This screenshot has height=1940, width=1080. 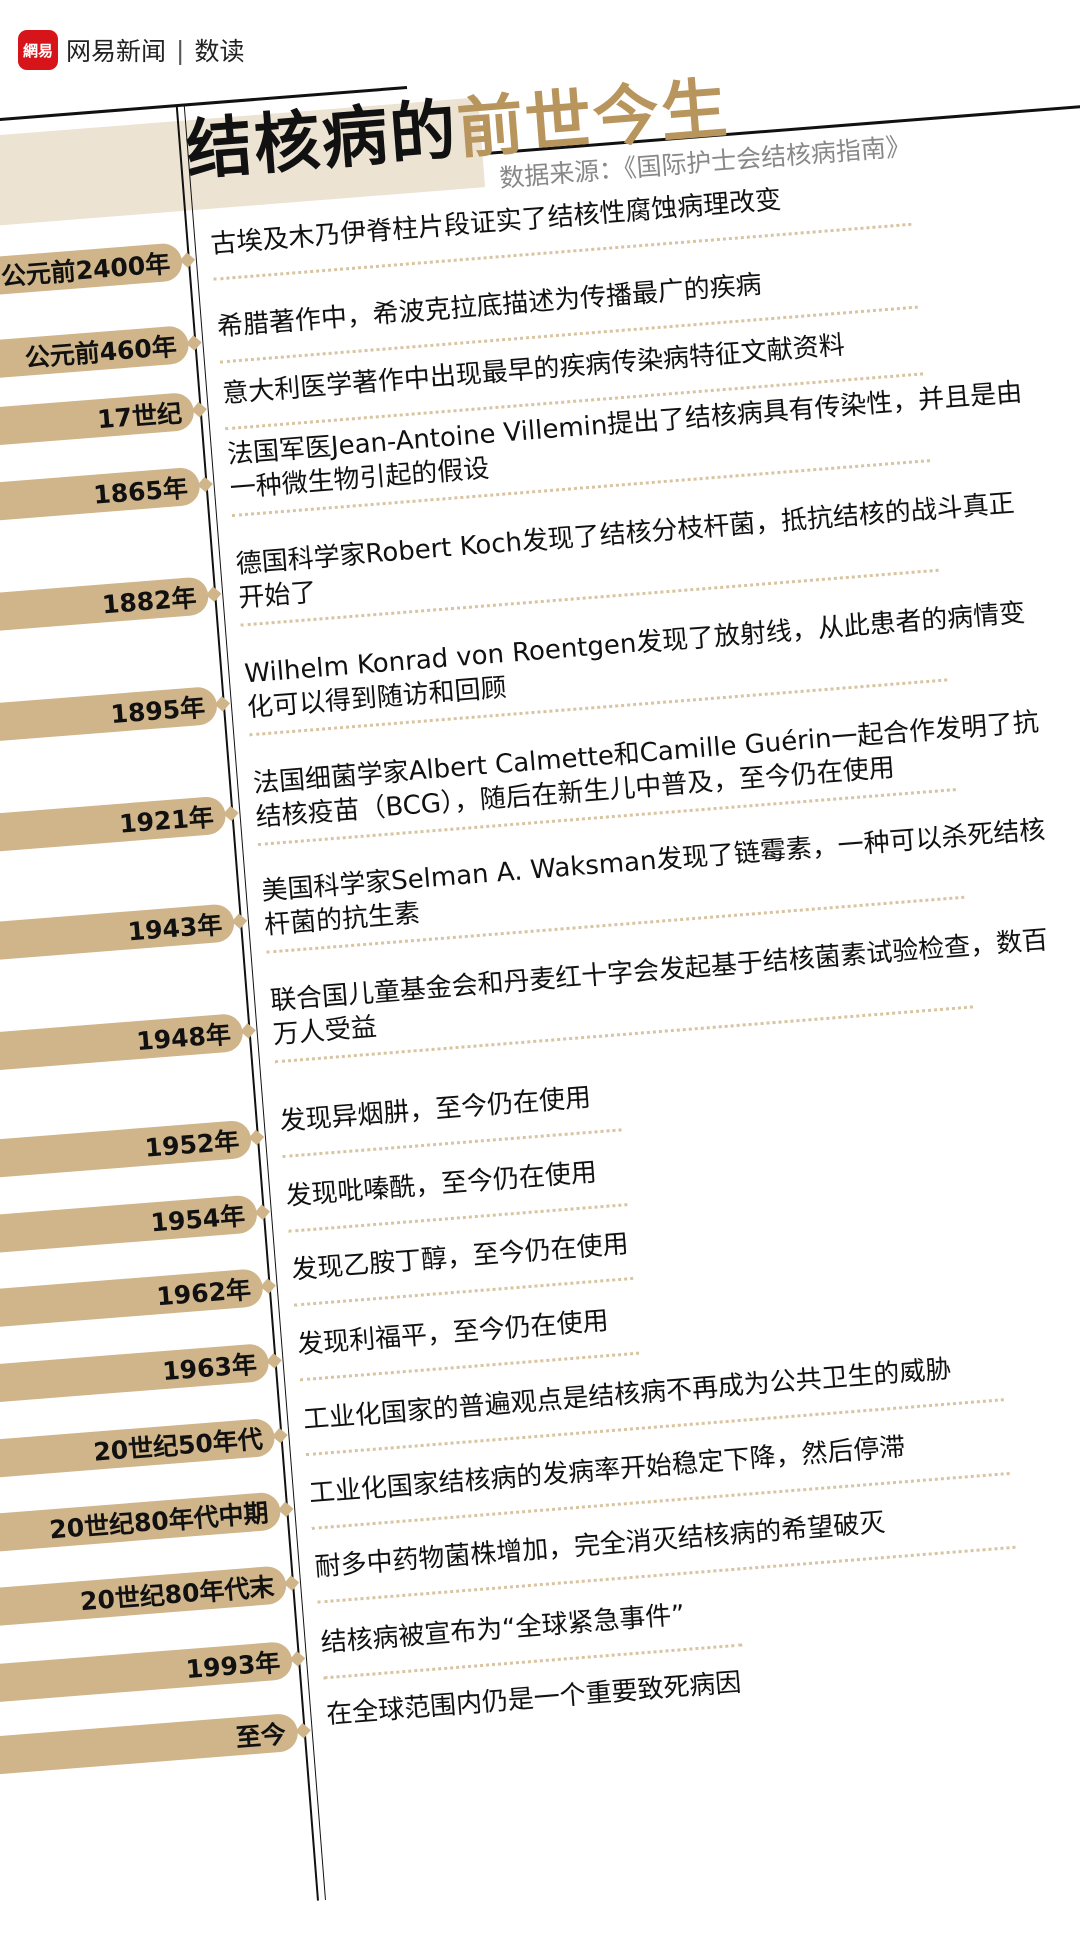 What do you see at coordinates (38, 50) in the screenshot?
I see `netease-logo-icon: 網易` at bounding box center [38, 50].